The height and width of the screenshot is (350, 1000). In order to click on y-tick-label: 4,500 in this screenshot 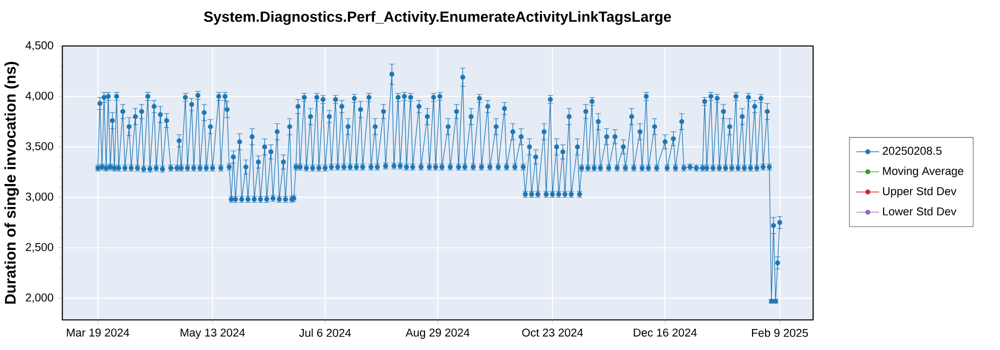, I will do `click(40, 46)`.